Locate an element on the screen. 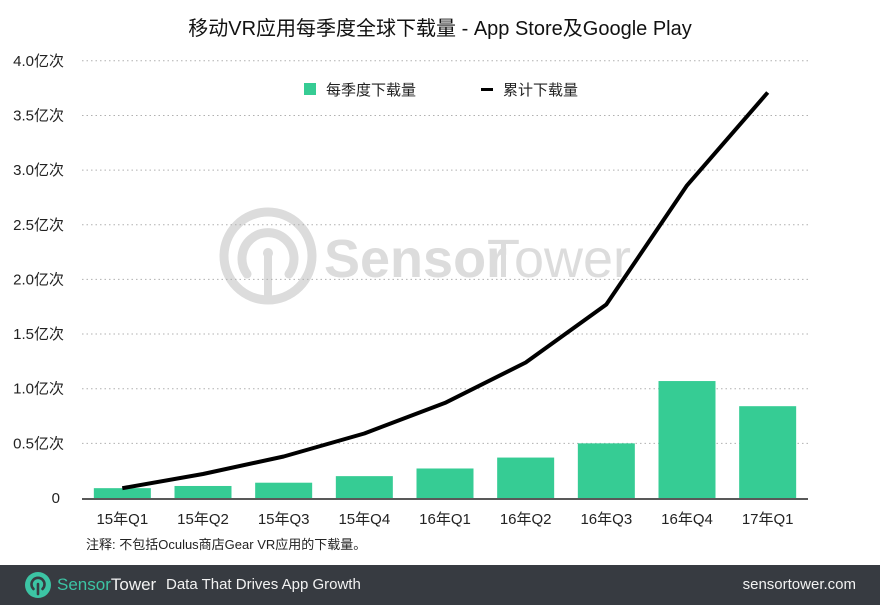 This screenshot has width=880, height=605. footer-brand-sensor: Sensor is located at coordinates (84, 584).